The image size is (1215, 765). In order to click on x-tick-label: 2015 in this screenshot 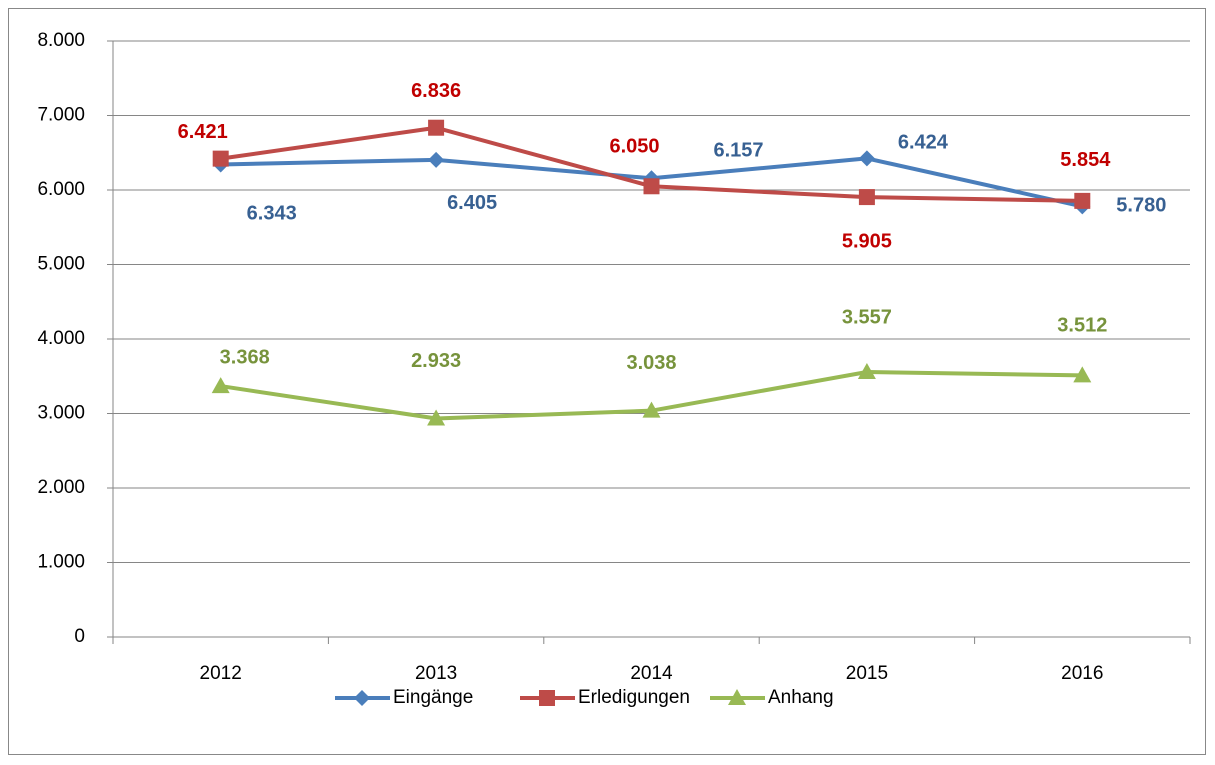, I will do `click(867, 673)`.